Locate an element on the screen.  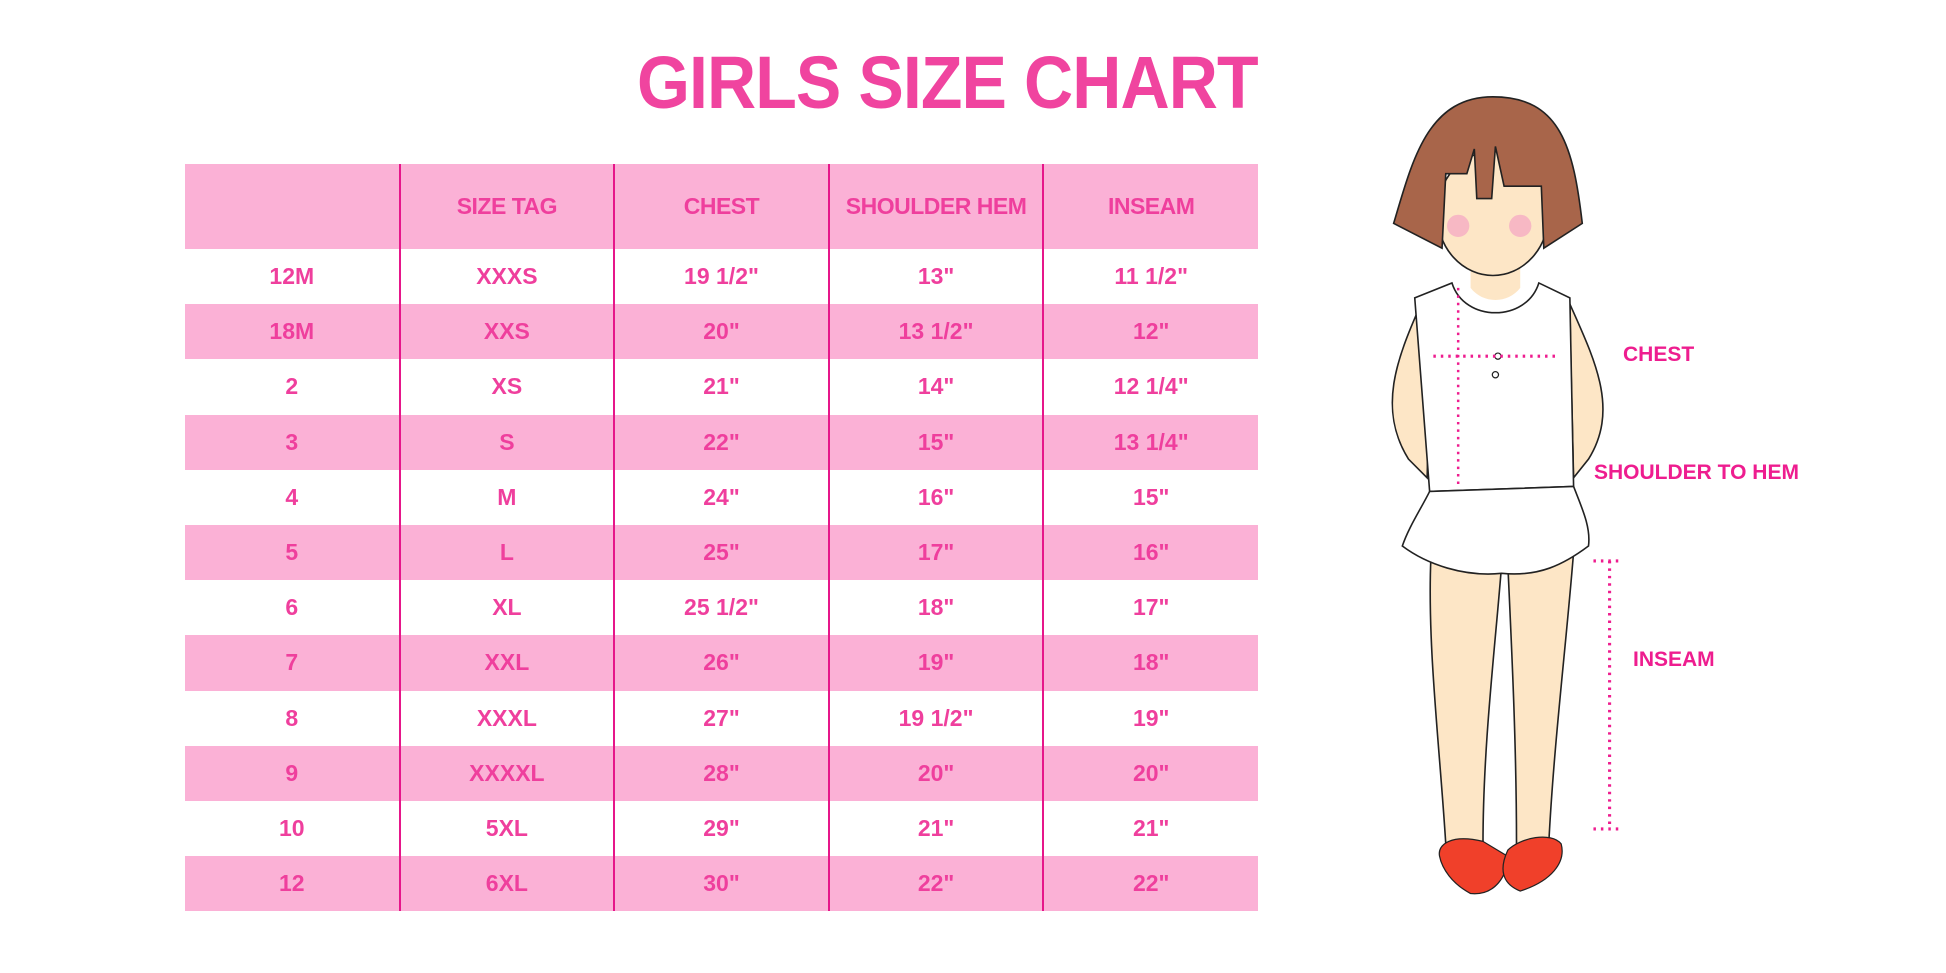
table-cell: 8 is located at coordinates (292, 717).